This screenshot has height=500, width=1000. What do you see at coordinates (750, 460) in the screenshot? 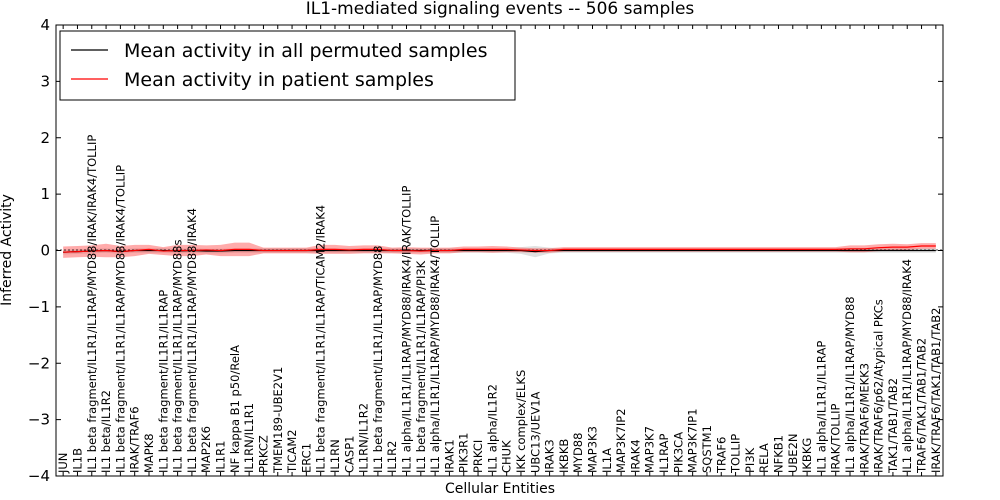
I see `x-tick-label: PI3K` at bounding box center [750, 460].